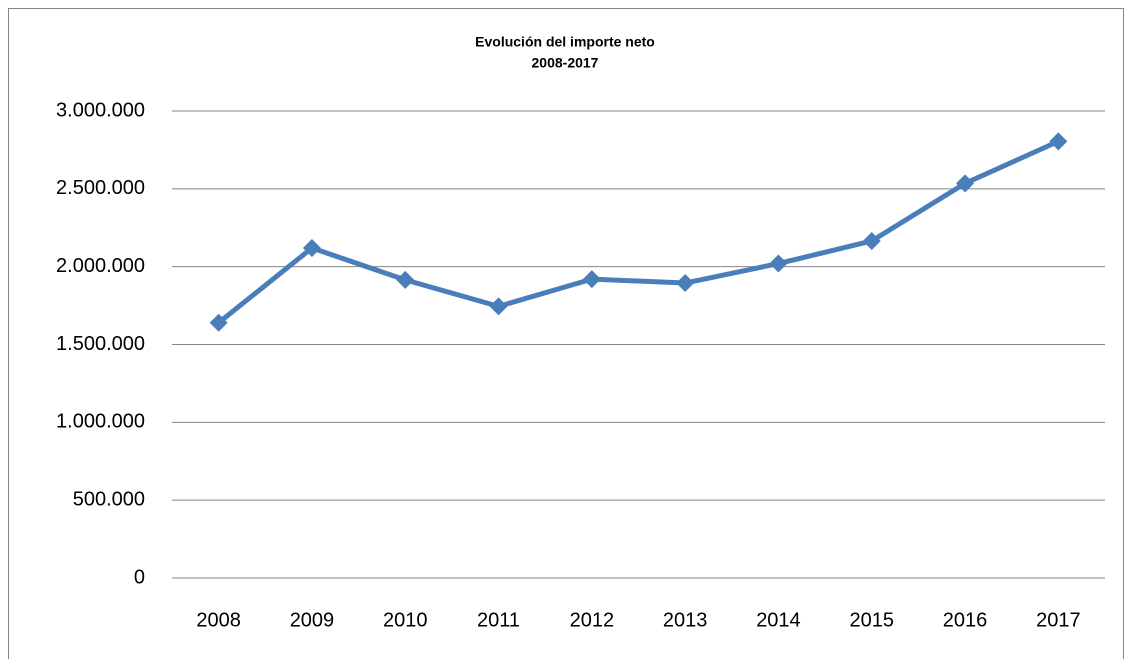 This screenshot has height=659, width=1132. I want to click on x-tick-label: 2014, so click(778, 620).